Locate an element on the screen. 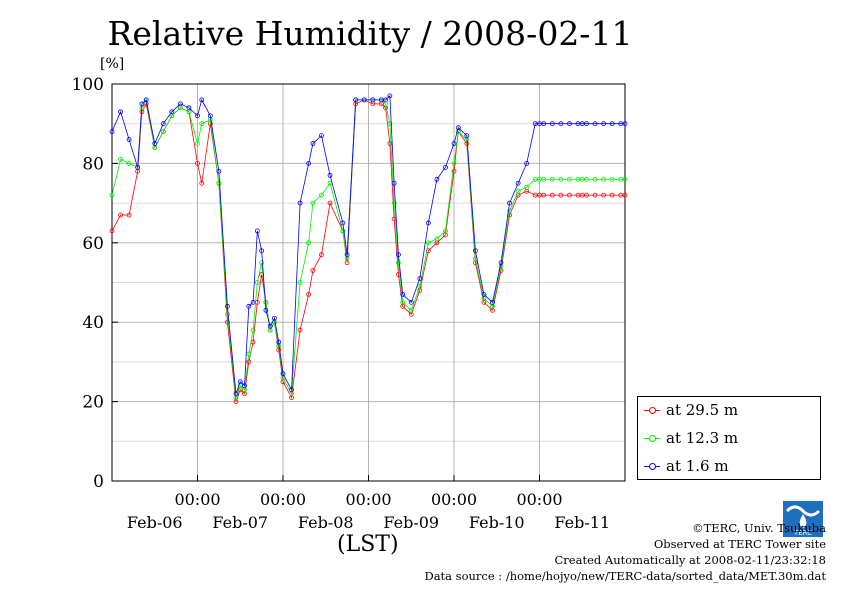 The image size is (842, 595). terc-logo: TERC is located at coordinates (803, 519).